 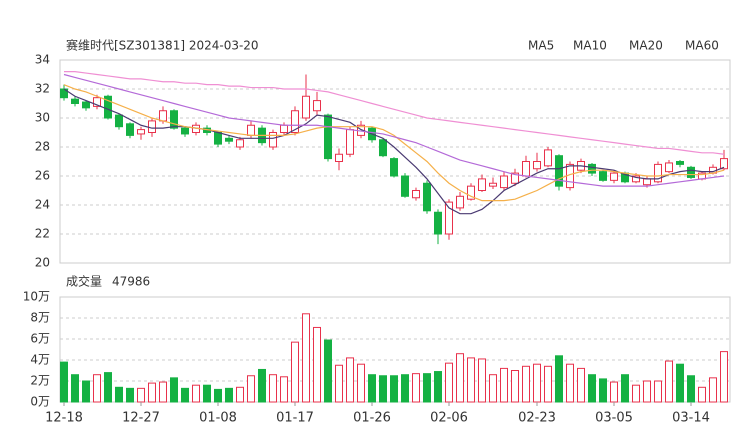 I want to click on legend-entry: MA10, so click(x=590, y=46).